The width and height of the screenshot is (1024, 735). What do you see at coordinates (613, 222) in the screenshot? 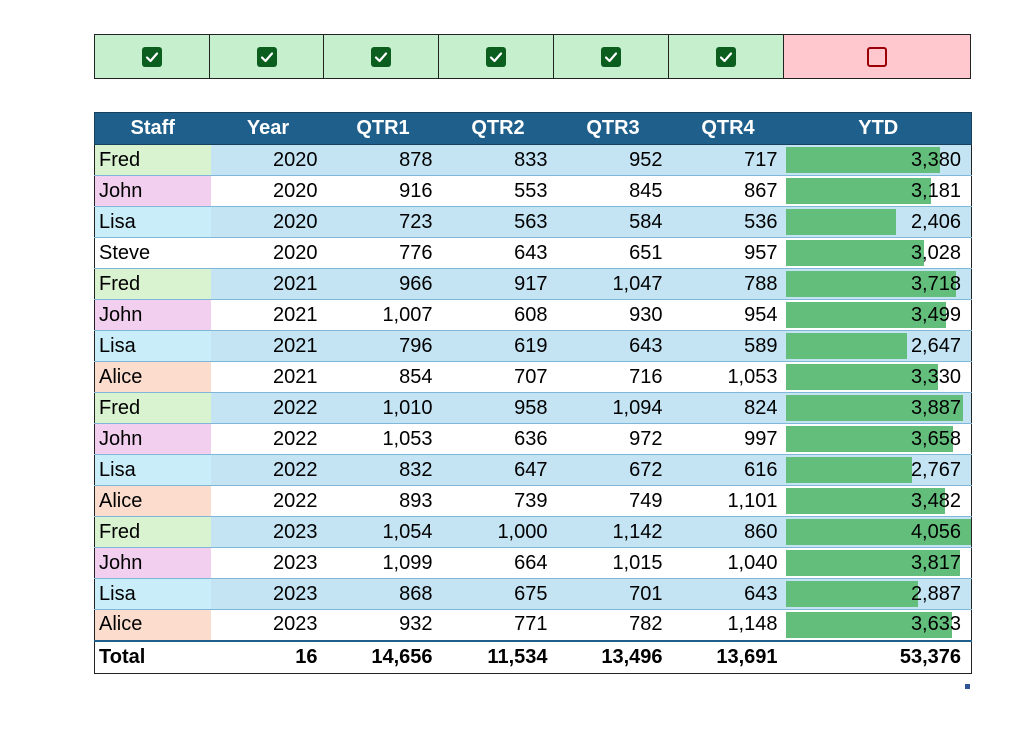
I see `qtr3-cell: 584` at bounding box center [613, 222].